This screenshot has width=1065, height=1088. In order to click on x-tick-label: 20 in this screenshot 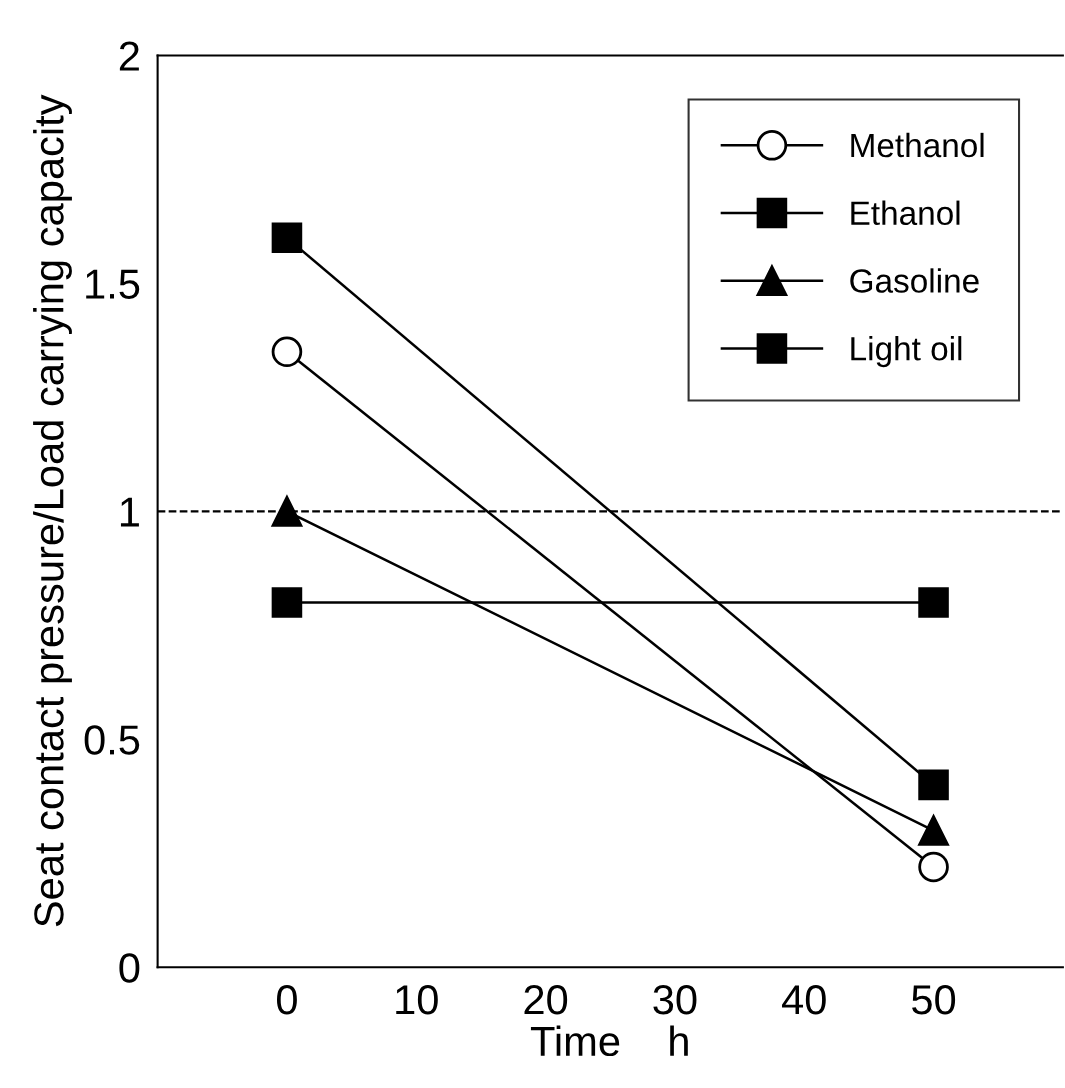, I will do `click(546, 1000)`.